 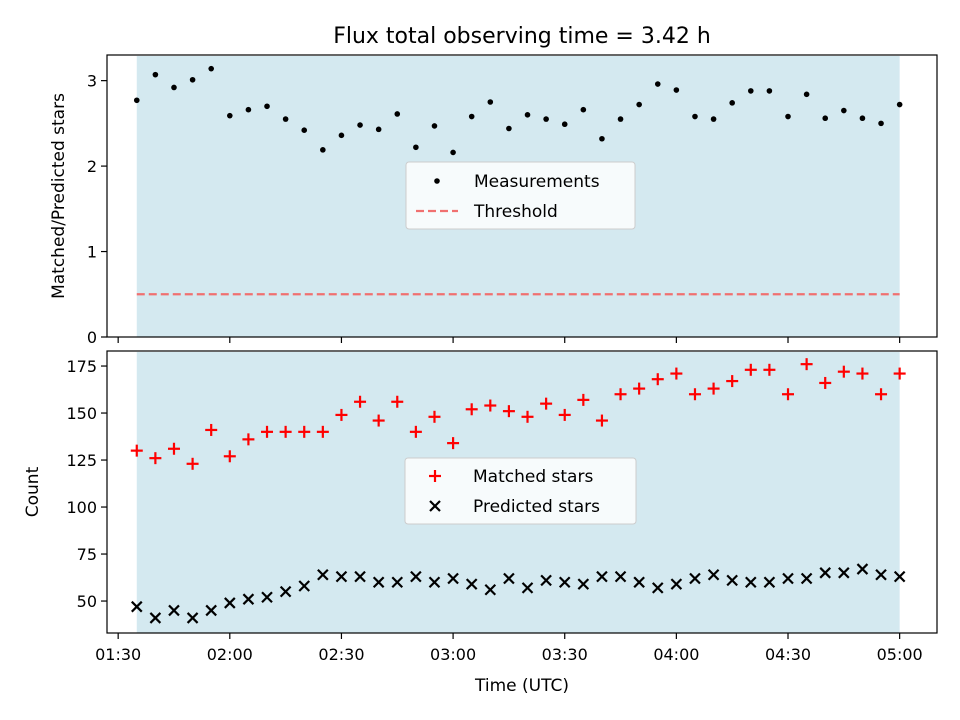 What do you see at coordinates (437, 181) in the screenshot?
I see `measurements-legend-marker` at bounding box center [437, 181].